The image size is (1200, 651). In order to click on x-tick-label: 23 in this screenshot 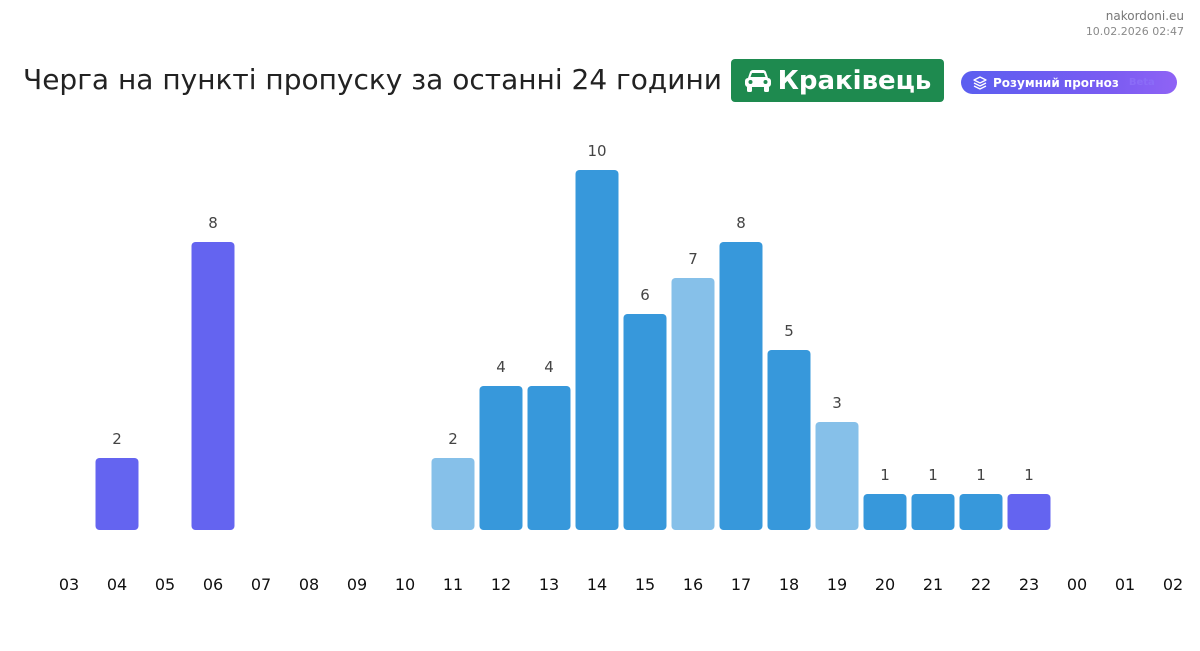, I will do `click(1029, 584)`.